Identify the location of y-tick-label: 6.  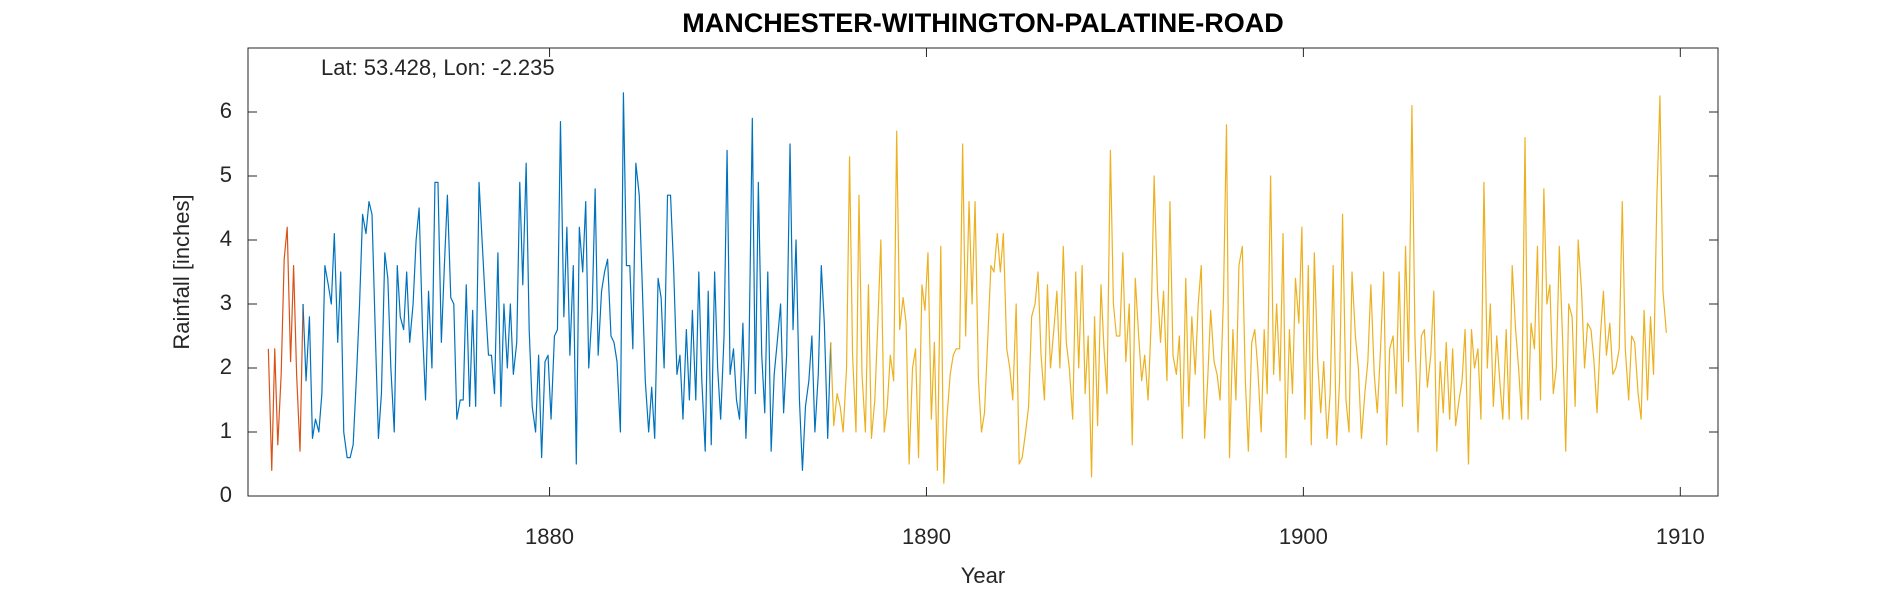
(226, 110).